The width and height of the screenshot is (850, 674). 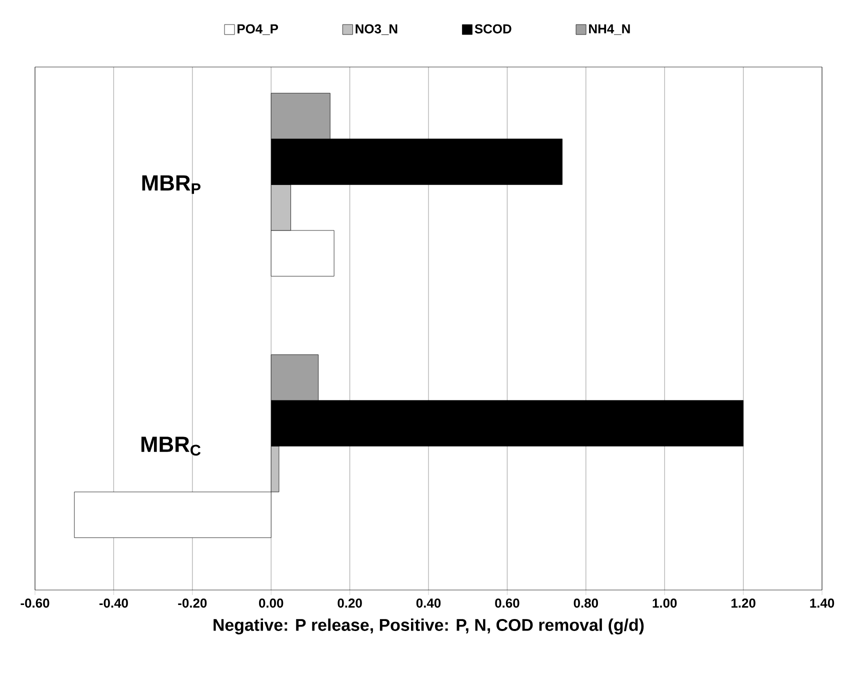 I want to click on x-tick-label: 1.20, so click(x=744, y=603).